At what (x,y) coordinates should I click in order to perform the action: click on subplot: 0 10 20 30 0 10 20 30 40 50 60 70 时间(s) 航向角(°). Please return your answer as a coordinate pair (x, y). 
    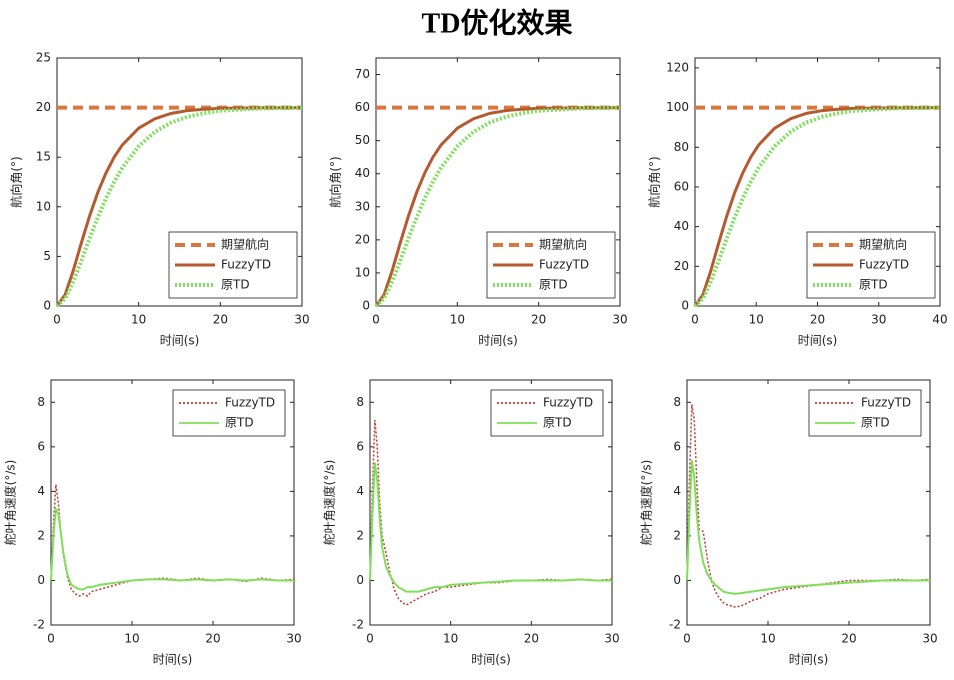
    Looking at the image, I should click on (478, 202).